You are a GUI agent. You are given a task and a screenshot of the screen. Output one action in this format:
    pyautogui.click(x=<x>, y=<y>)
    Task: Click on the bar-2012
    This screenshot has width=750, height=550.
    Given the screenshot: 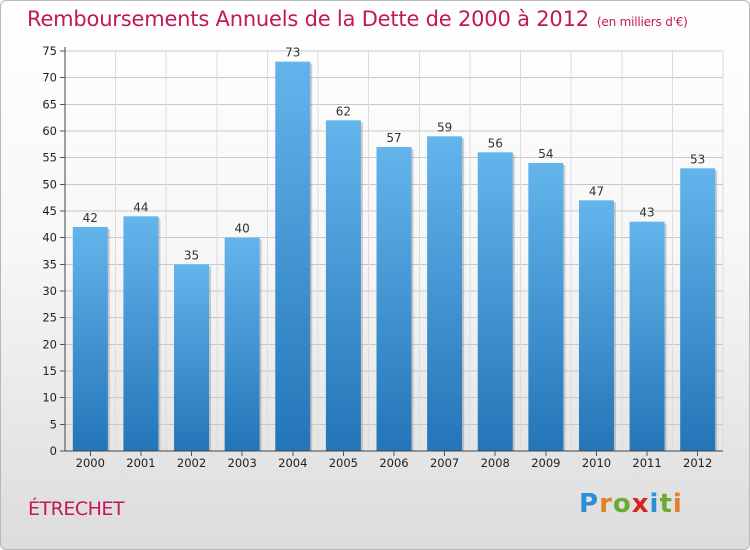 What is the action you would take?
    pyautogui.click(x=698, y=310)
    